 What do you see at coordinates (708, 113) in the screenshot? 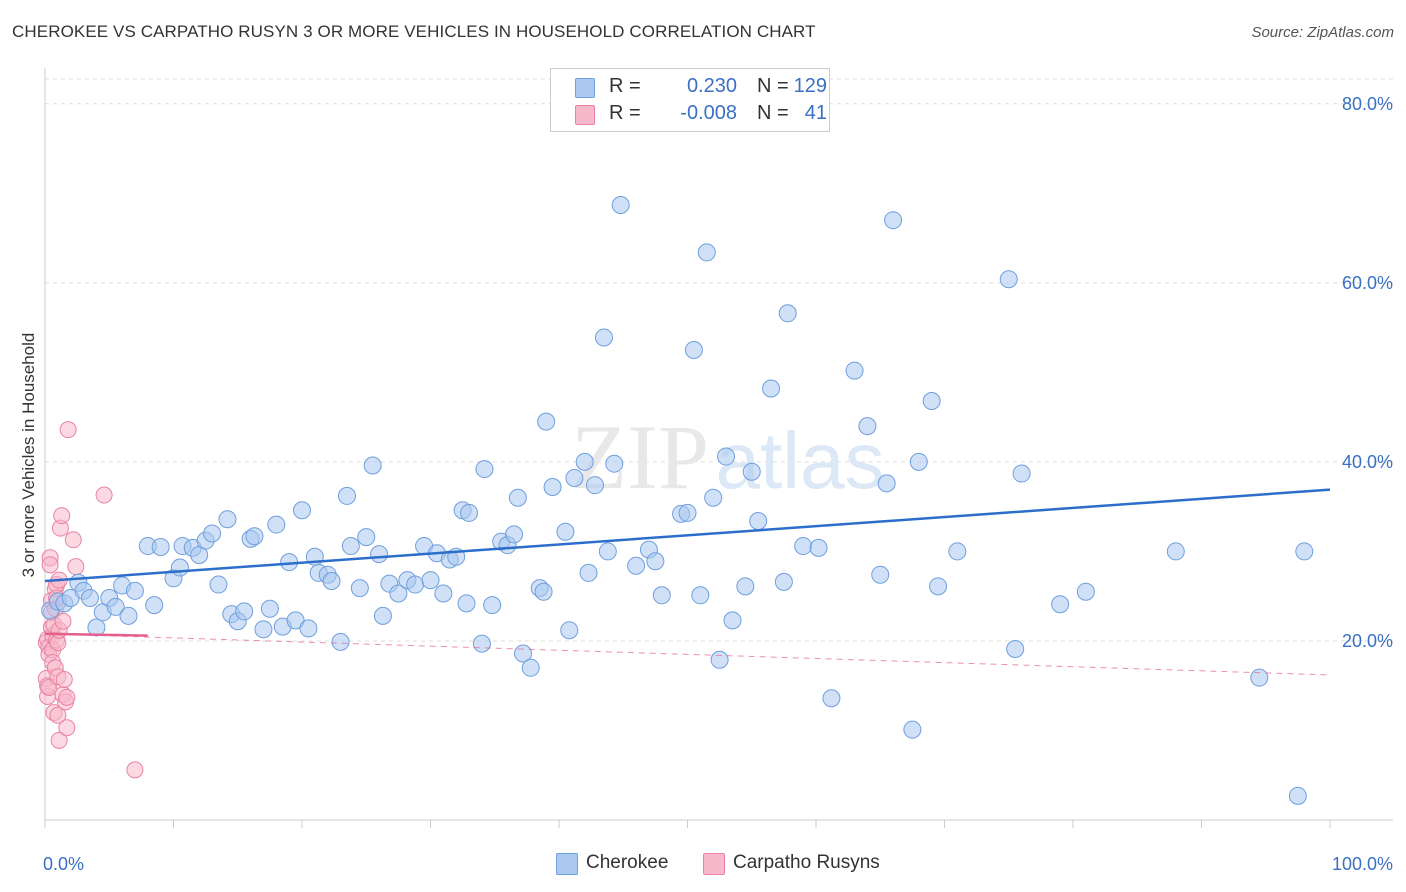
I see `legend-r-value: -0.008` at bounding box center [708, 113].